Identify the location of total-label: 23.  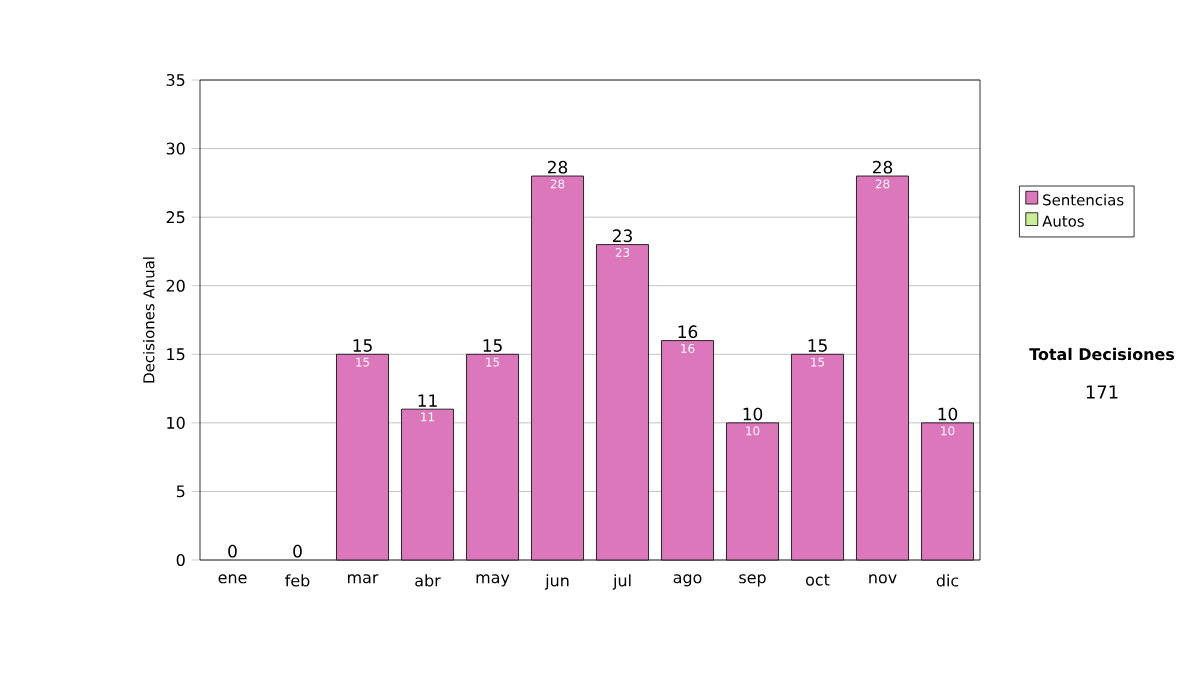
(622, 236).